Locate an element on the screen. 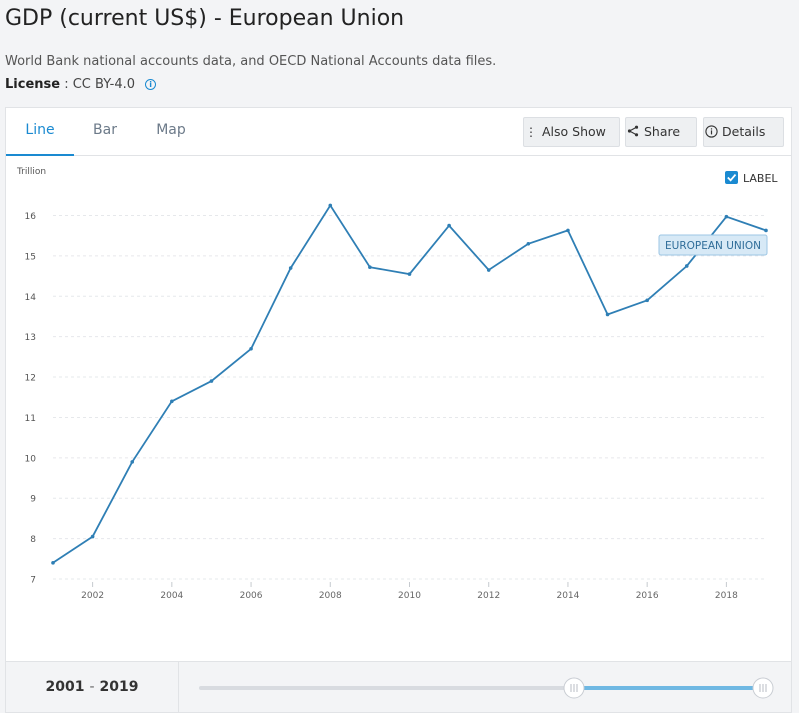 This screenshot has height=713, width=799. license-label: License is located at coordinates (33, 84).